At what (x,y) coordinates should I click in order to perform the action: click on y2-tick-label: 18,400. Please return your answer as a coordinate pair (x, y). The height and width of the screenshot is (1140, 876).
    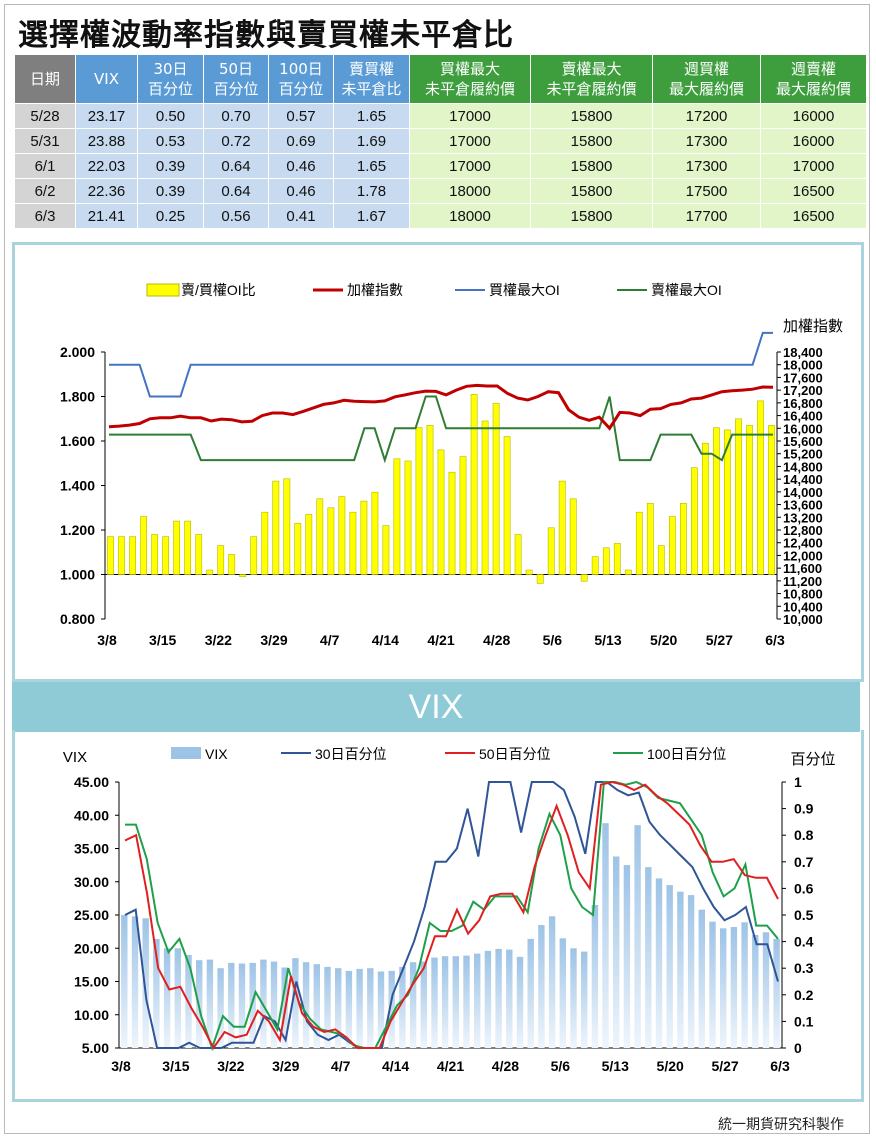
    Looking at the image, I should click on (803, 352).